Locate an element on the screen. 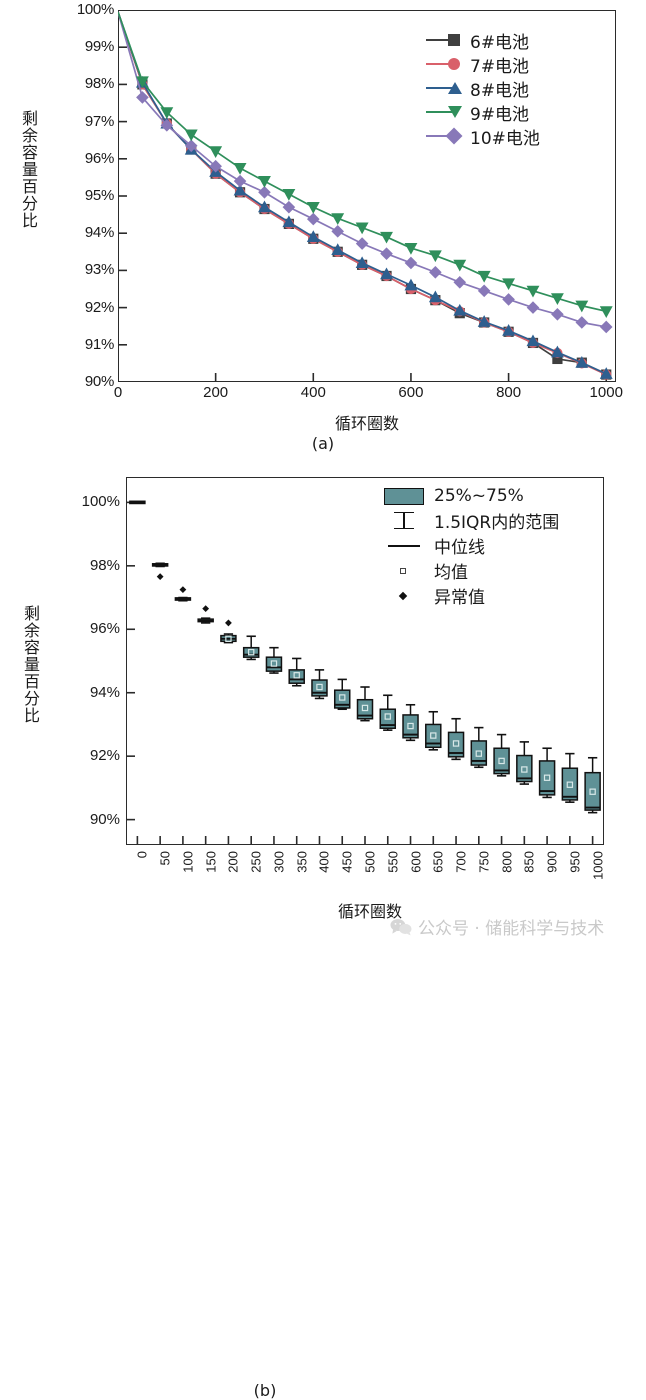 Image resolution: width=646 pixels, height=1400 pixels. x-tick-label: 450 is located at coordinates (347, 862).